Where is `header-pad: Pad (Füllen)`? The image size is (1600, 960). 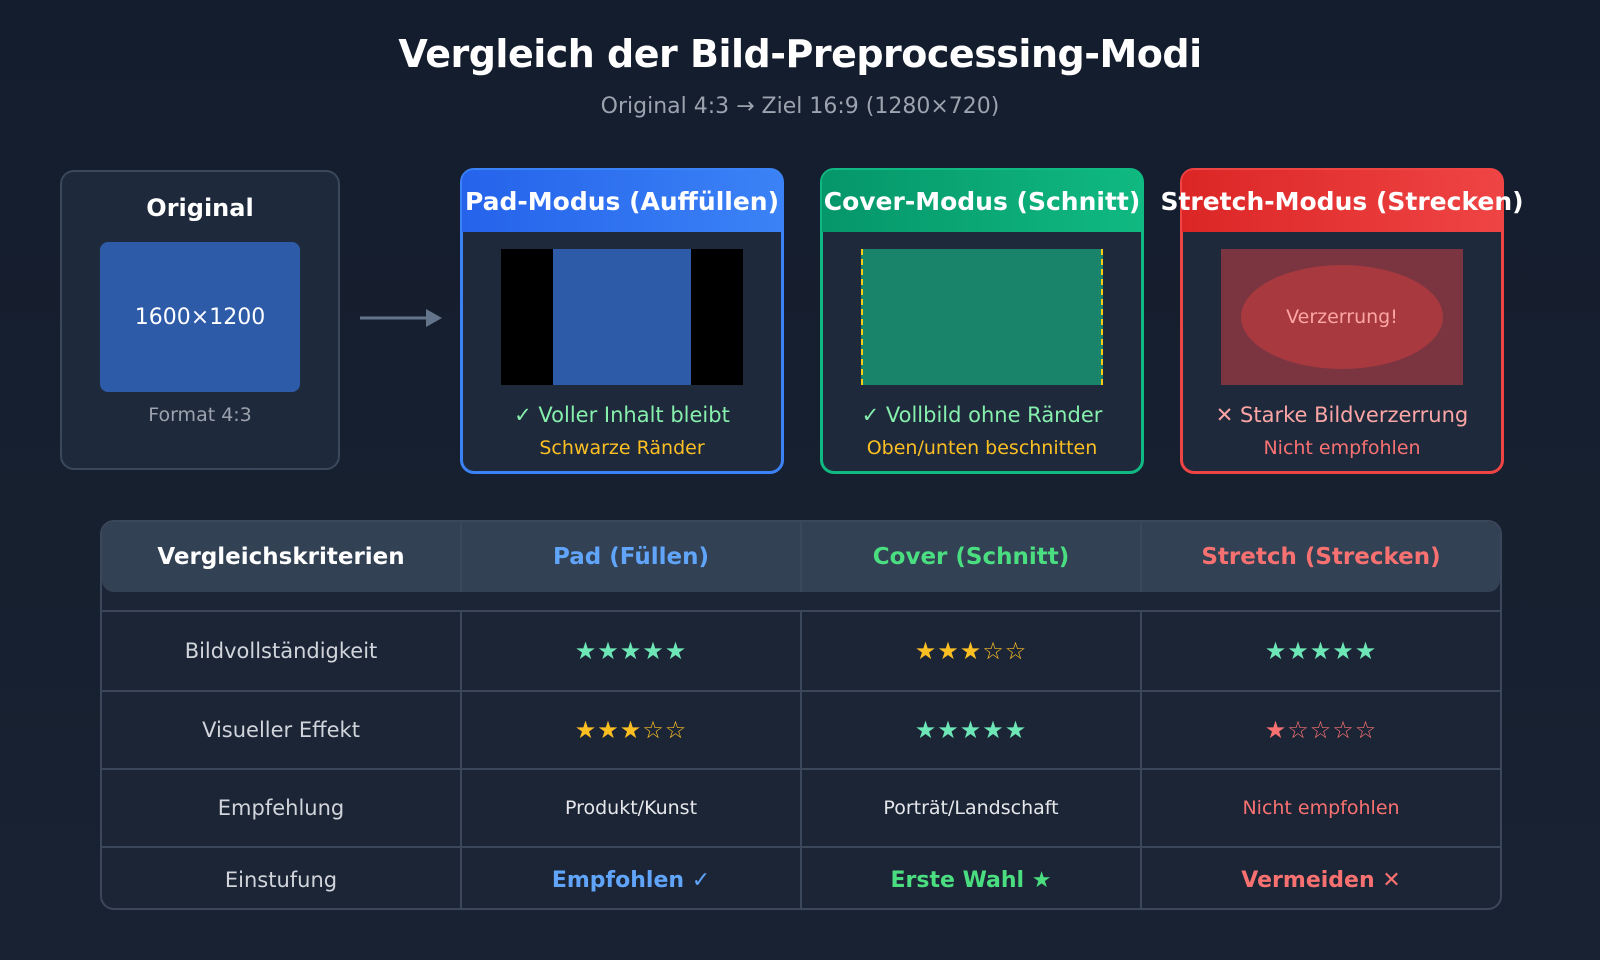
header-pad: Pad (Füllen) is located at coordinates (632, 557).